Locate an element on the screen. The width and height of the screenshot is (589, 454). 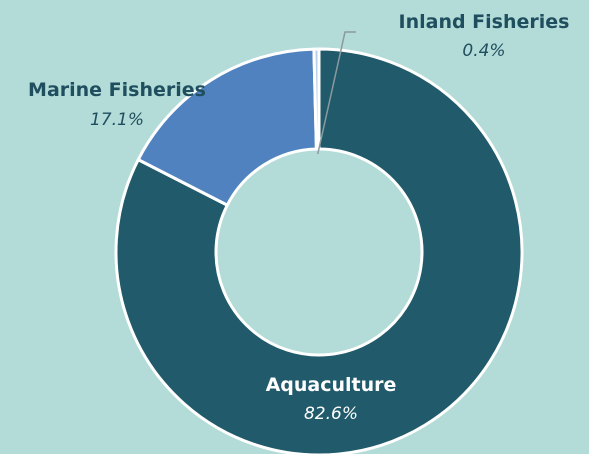
slice-percent-aquaculture: 82.6% is located at coordinates (331, 414).